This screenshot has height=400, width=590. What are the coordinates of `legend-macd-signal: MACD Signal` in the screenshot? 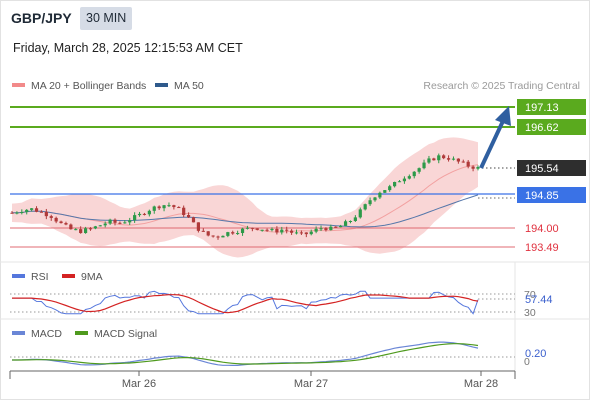 It's located at (116, 334).